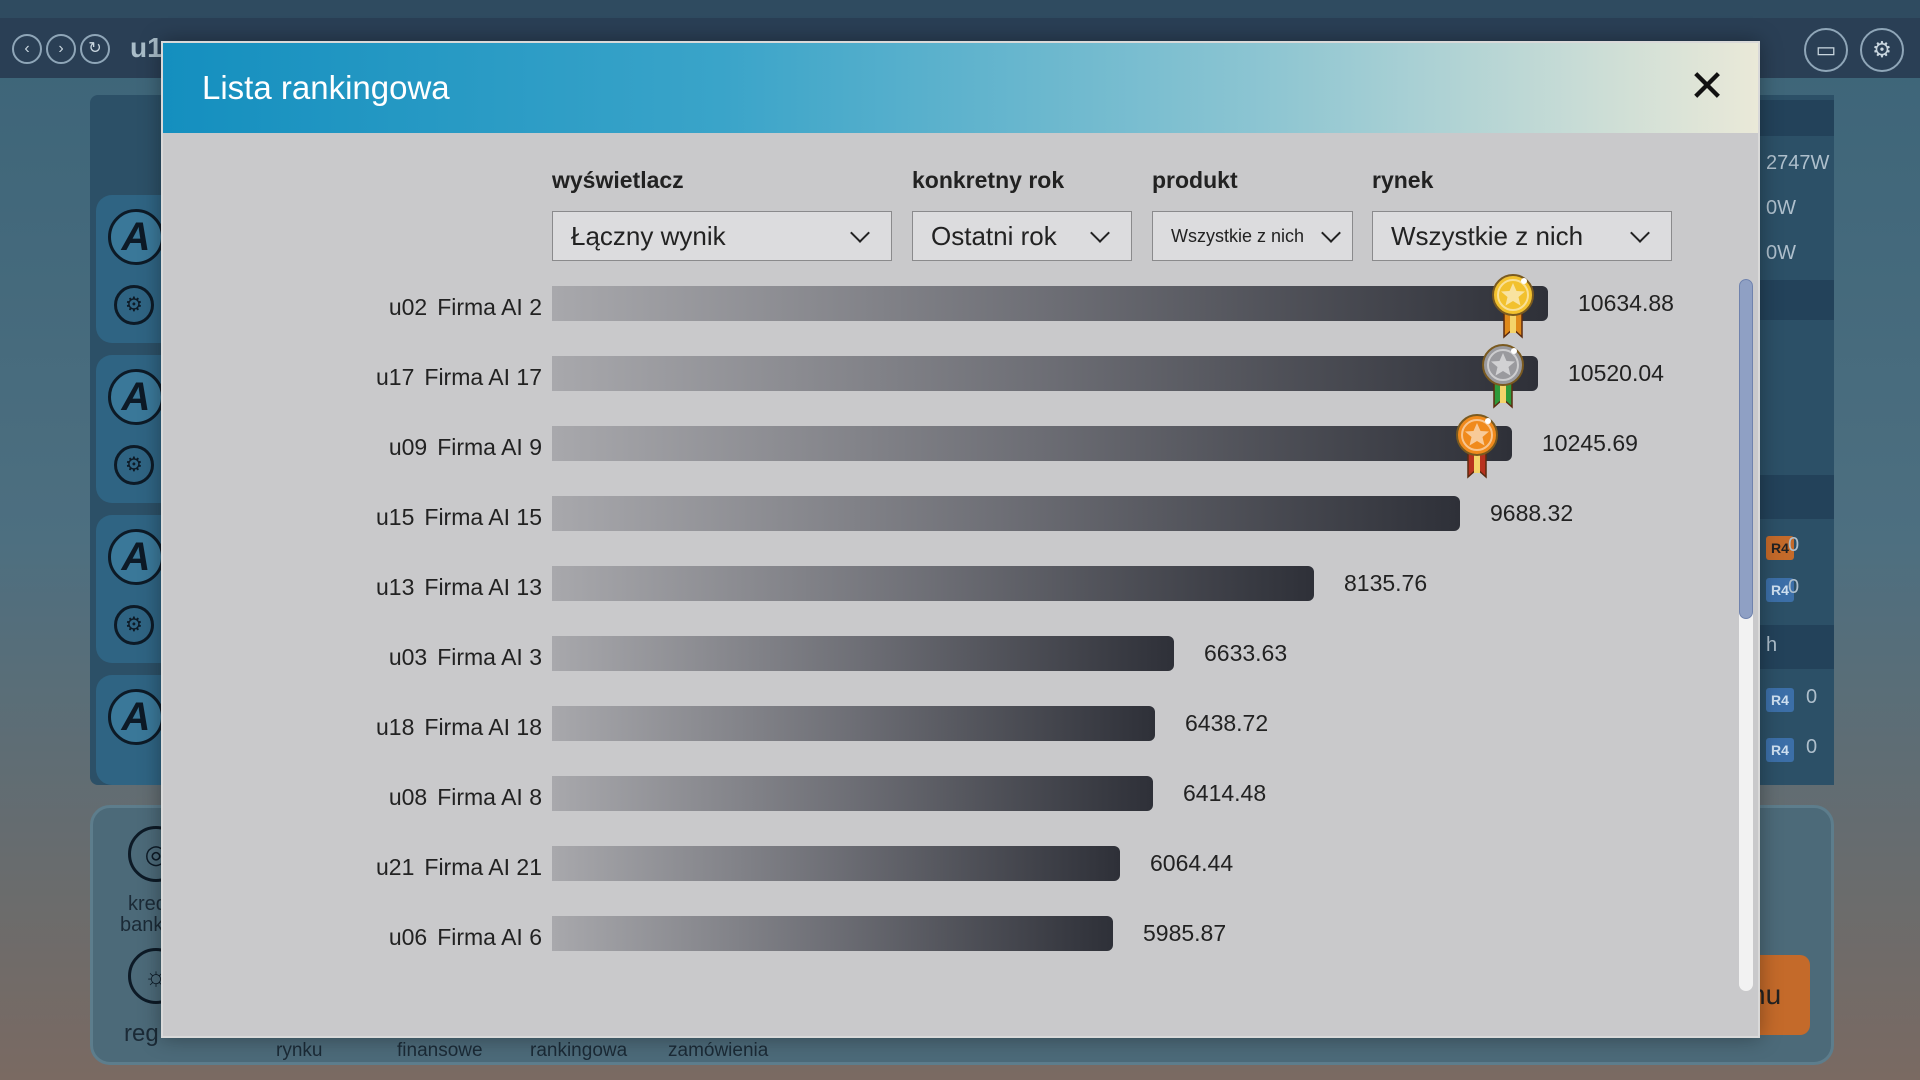 The width and height of the screenshot is (1920, 1080). I want to click on scrollbar-thumb, so click(1746, 449).